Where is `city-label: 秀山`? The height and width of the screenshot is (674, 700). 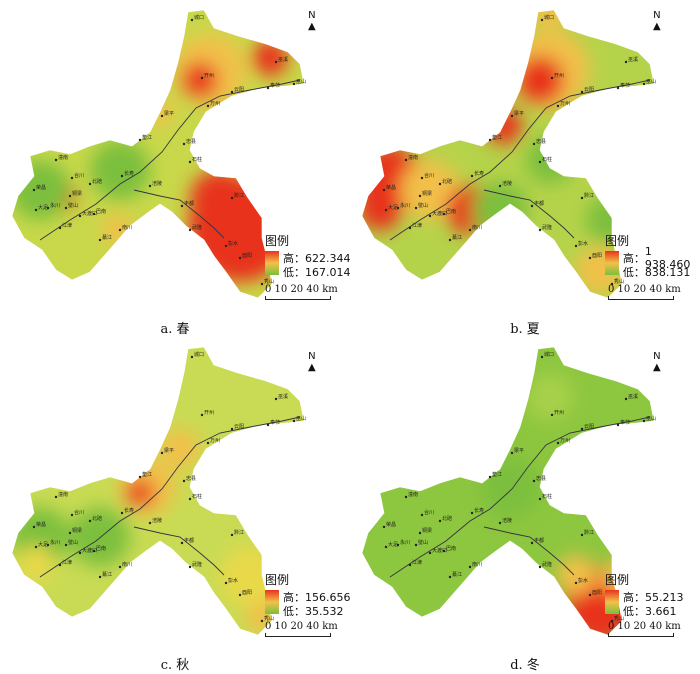 city-label: 秀山 is located at coordinates (619, 281).